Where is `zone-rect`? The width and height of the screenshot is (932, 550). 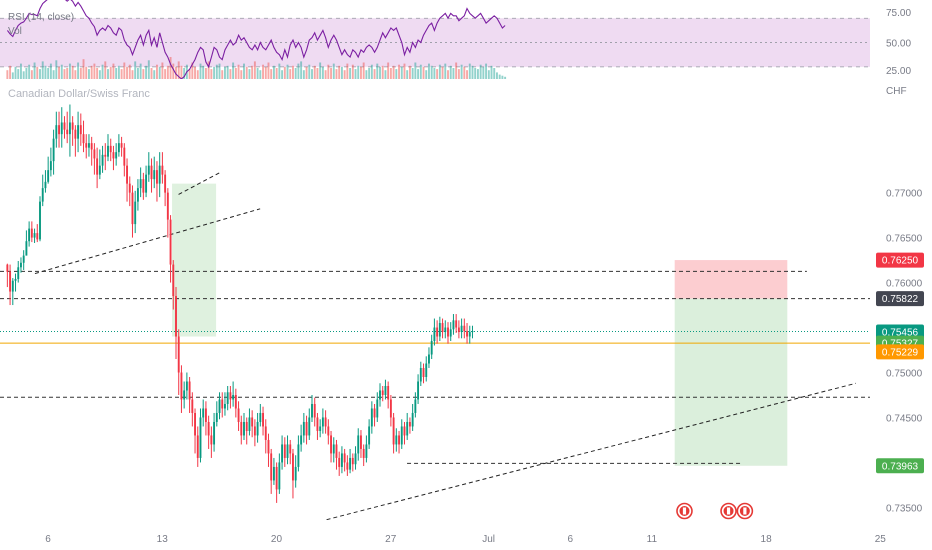 zone-rect is located at coordinates (731, 279).